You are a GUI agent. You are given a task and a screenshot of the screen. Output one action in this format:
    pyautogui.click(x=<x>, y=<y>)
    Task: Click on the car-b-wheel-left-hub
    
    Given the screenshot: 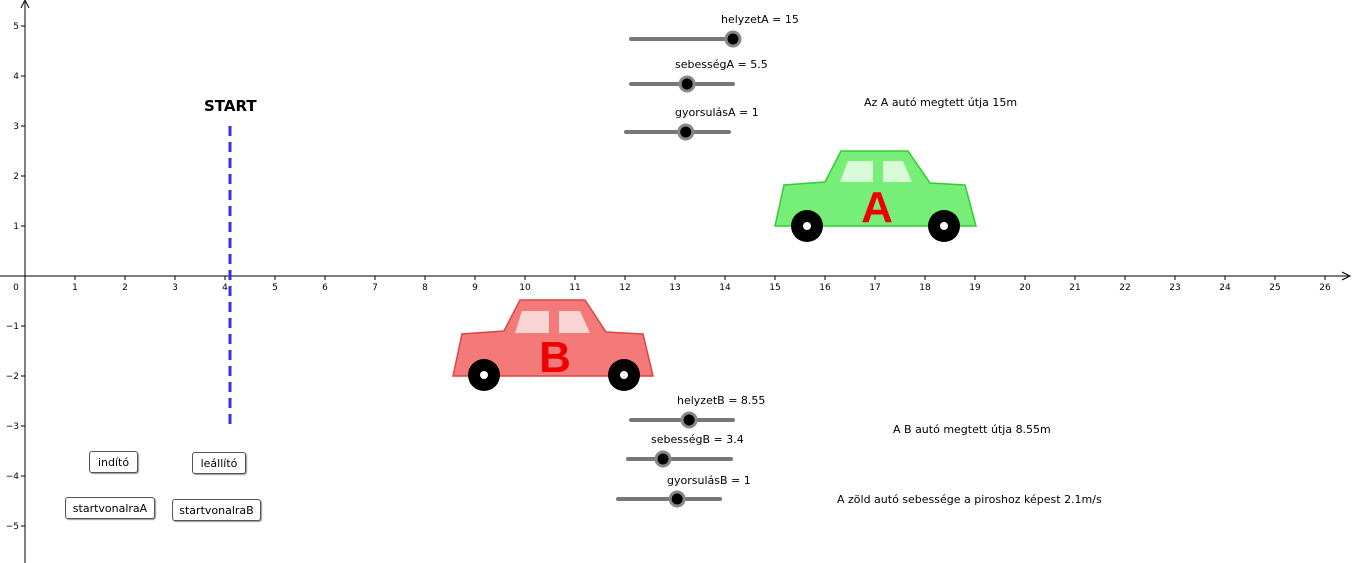 What is the action you would take?
    pyautogui.click(x=484, y=375)
    